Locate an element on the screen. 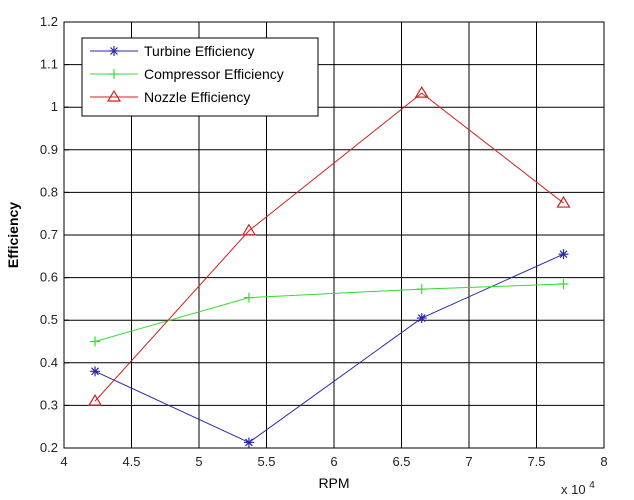  x-axis-title: RPM is located at coordinates (333, 483).